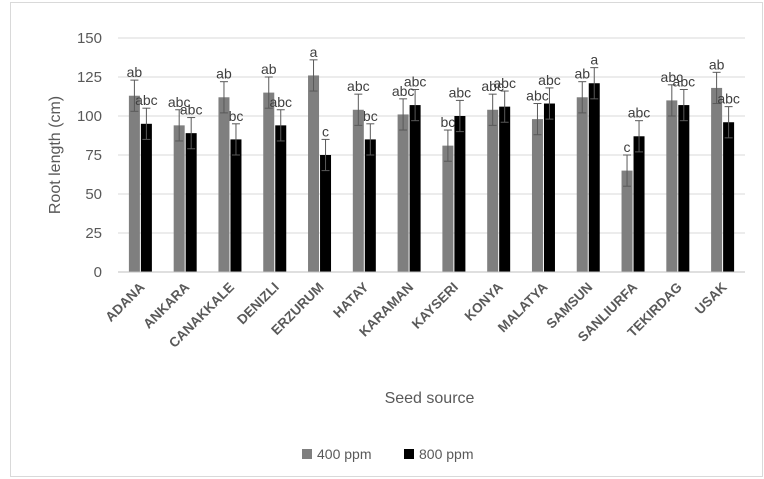 The width and height of the screenshot is (764, 479). I want to click on y-tick-labels: 0 25 50 75 100 125 150, so click(89, 155).